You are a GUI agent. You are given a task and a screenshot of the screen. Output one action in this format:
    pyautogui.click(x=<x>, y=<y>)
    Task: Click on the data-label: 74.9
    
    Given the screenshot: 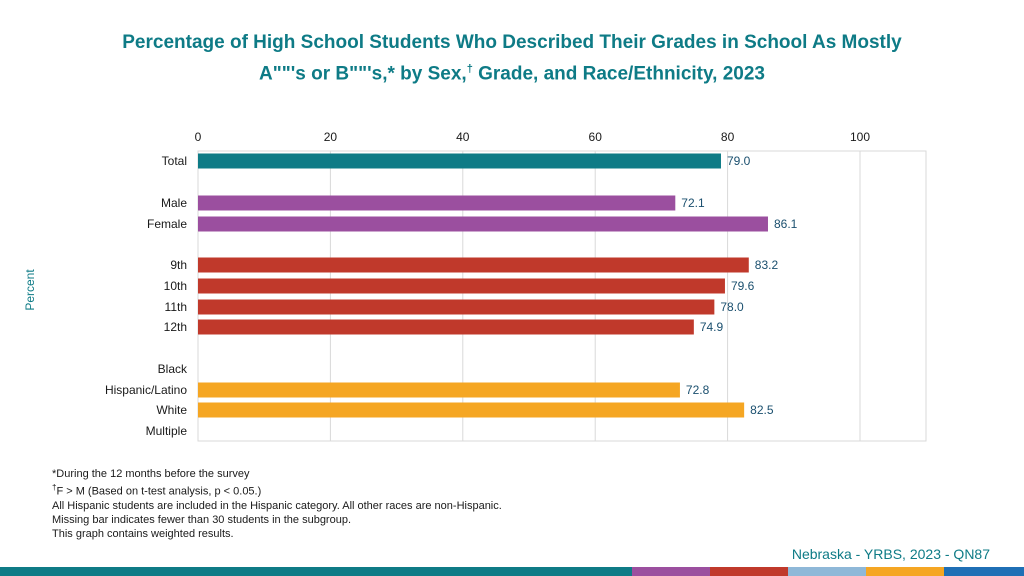 What is the action you would take?
    pyautogui.click(x=712, y=327)
    